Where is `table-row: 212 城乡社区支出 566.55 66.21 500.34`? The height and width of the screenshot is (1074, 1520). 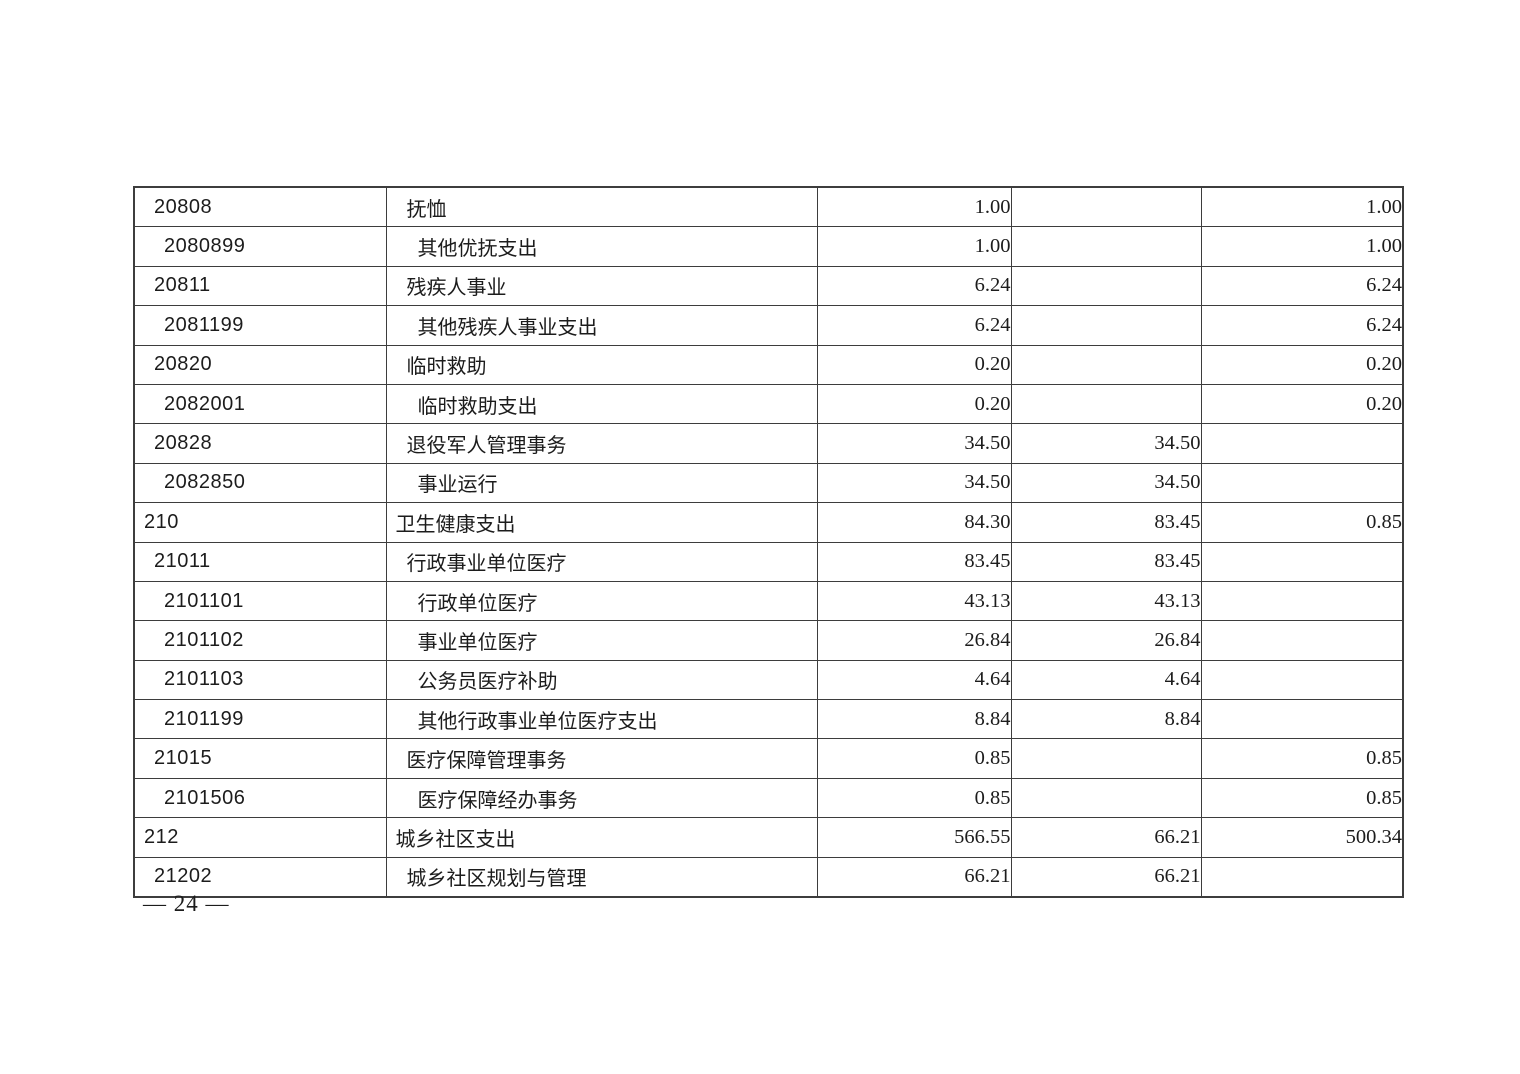
table-row: 212 城乡社区支出 566.55 66.21 500.34 is located at coordinates (768, 837).